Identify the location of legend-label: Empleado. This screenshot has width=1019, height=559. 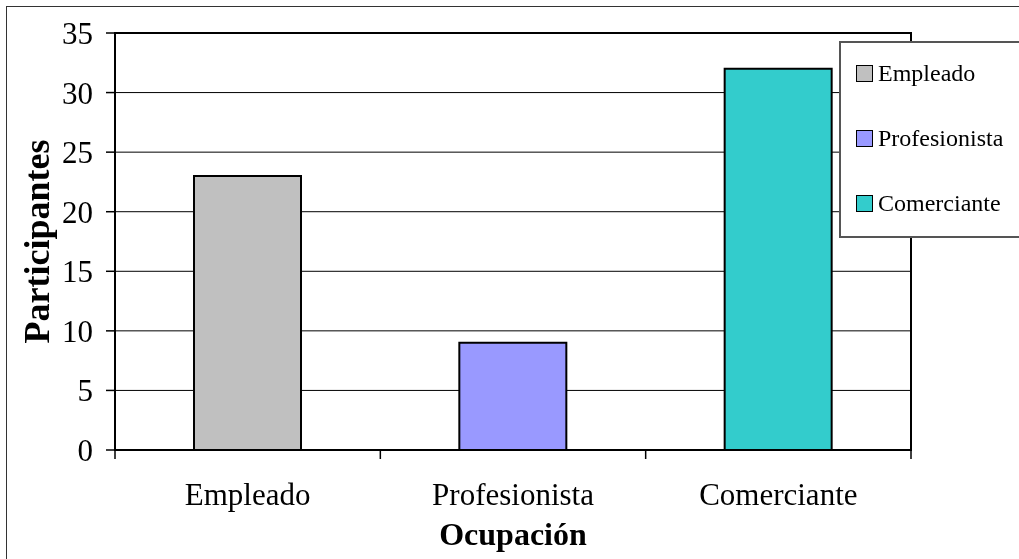
(927, 73).